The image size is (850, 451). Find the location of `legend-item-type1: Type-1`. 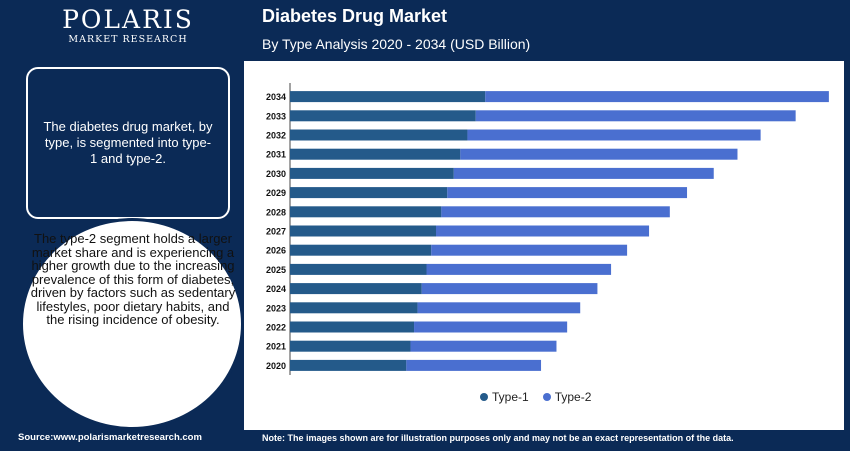

legend-item-type1: Type-1 is located at coordinates (504, 397).